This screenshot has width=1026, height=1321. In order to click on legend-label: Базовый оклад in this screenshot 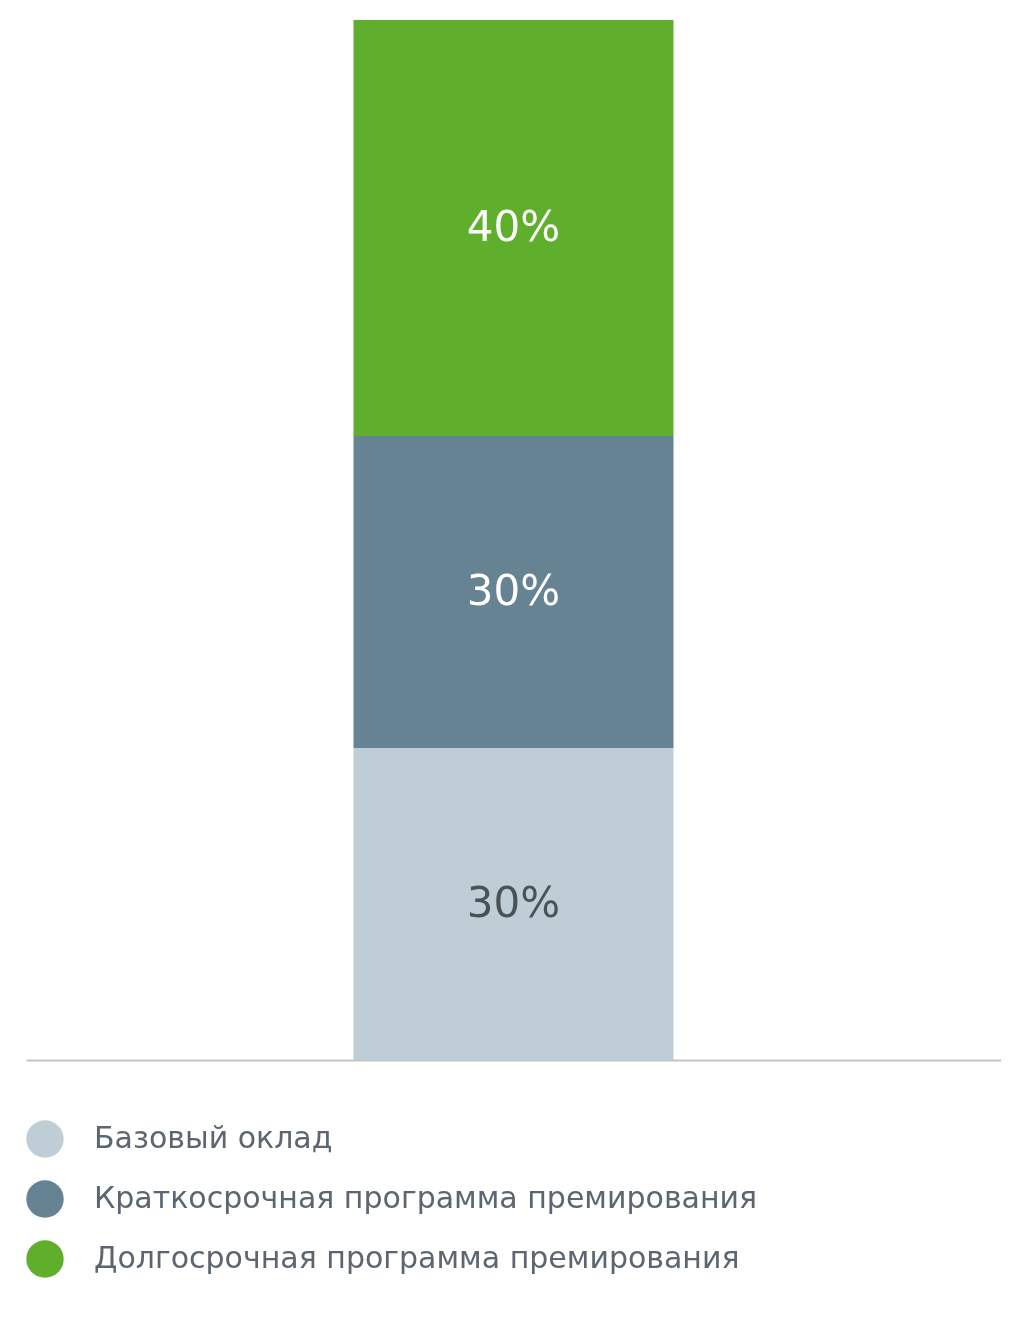, I will do `click(213, 1137)`.